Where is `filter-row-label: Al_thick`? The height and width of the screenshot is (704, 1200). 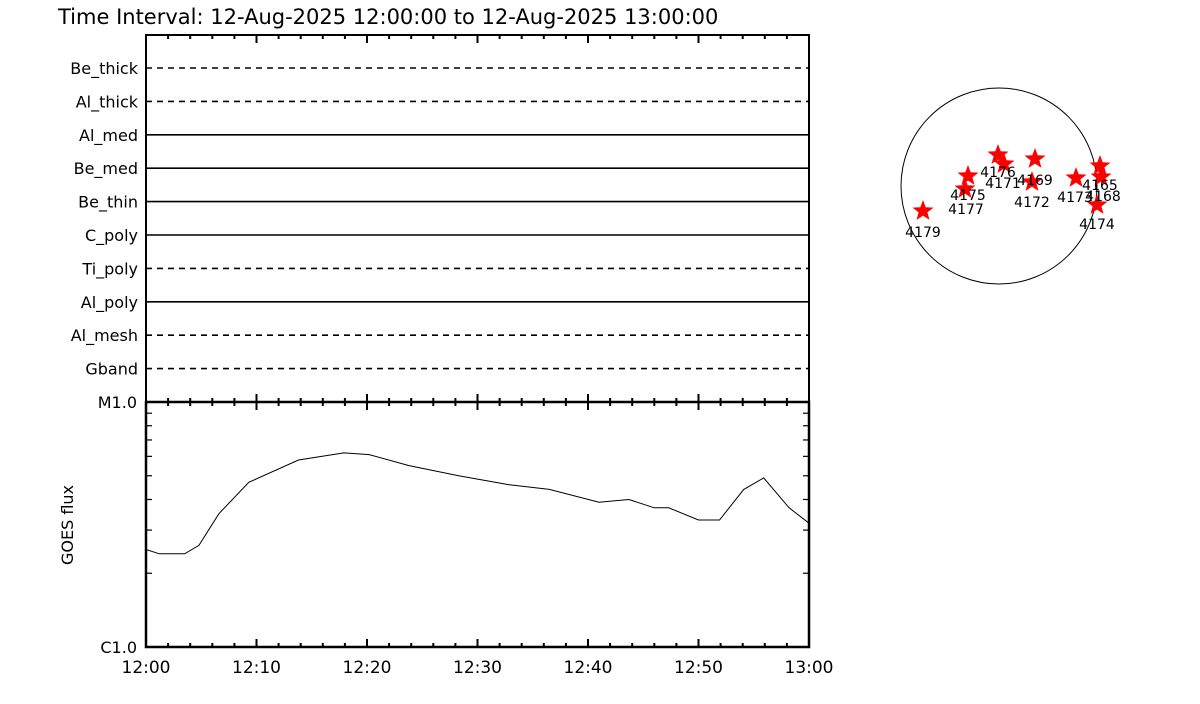 filter-row-label: Al_thick is located at coordinates (107, 102).